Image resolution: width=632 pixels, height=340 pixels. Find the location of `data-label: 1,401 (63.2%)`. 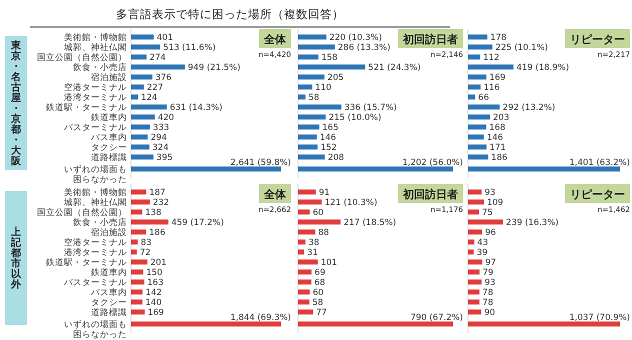

data-label: 1,401 (63.2%) is located at coordinates (599, 163).